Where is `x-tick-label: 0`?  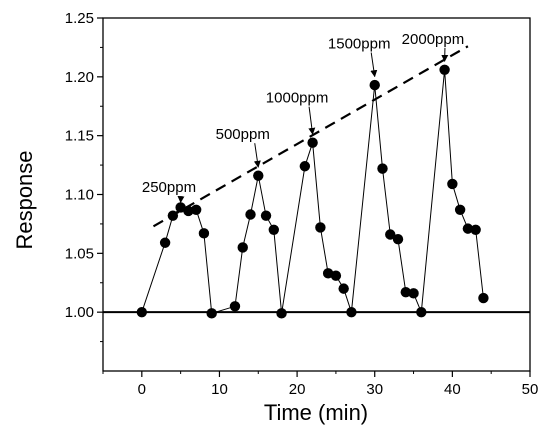 x-tick-label: 0 is located at coordinates (142, 389).